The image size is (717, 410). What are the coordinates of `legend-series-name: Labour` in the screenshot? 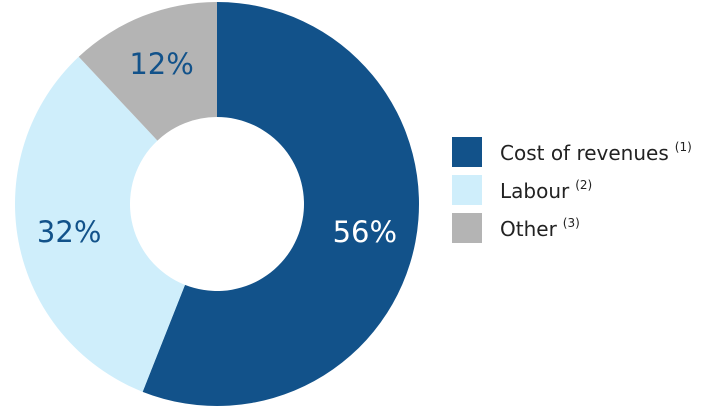 It's located at (535, 190).